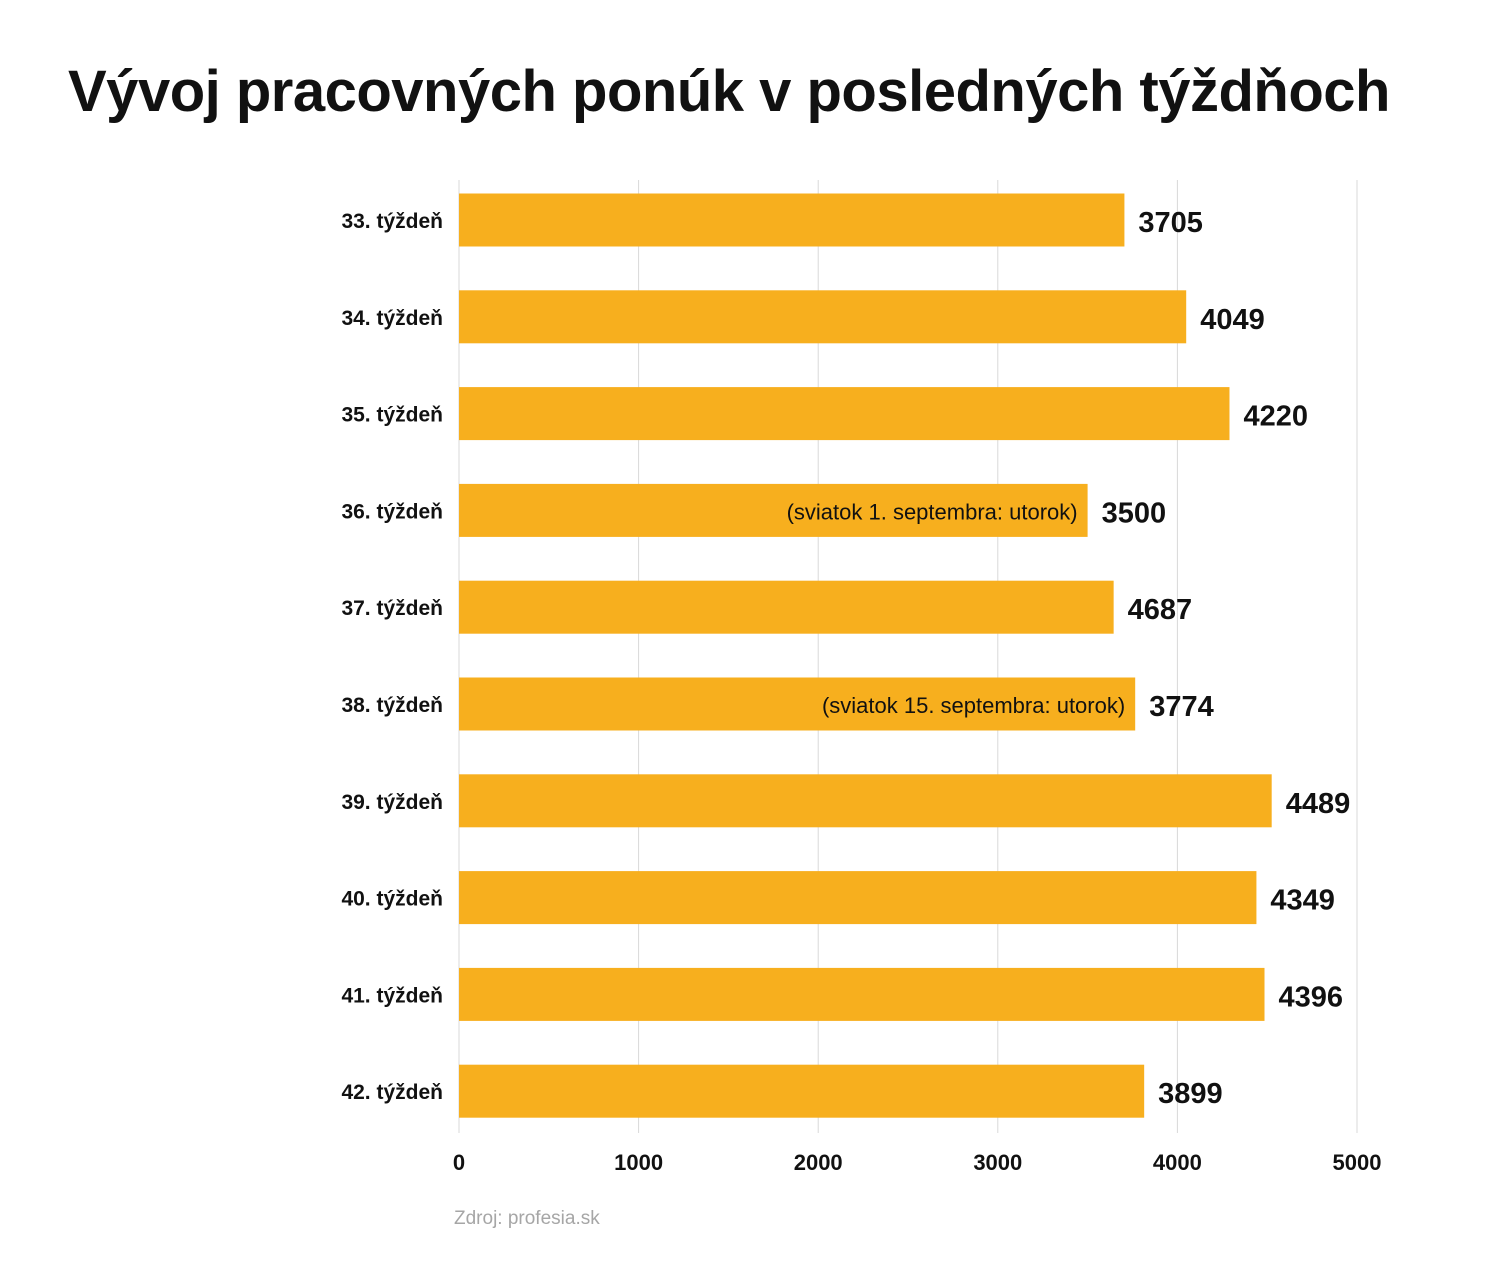 This screenshot has height=1276, width=1500. I want to click on x-tick-label: 2000, so click(818, 1162).